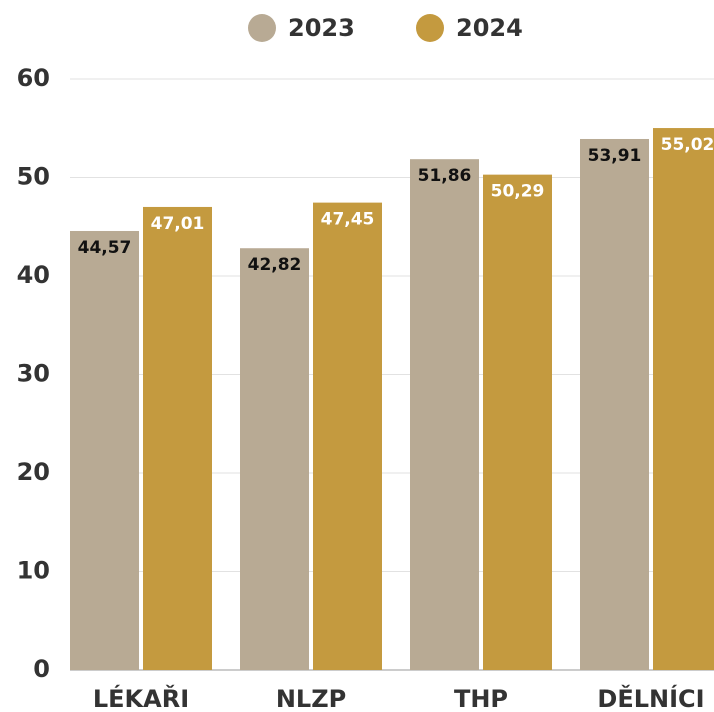  Describe the element at coordinates (321, 28) in the screenshot. I see `legend-label: 2023` at that location.